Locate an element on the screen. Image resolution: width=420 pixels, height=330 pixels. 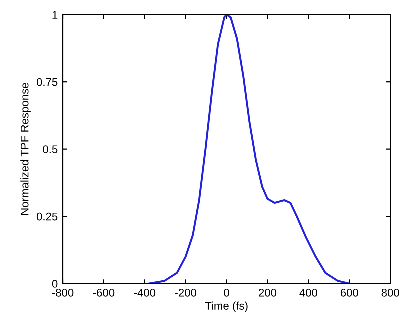
y-tick-label: 1 is located at coordinates (55, 15).